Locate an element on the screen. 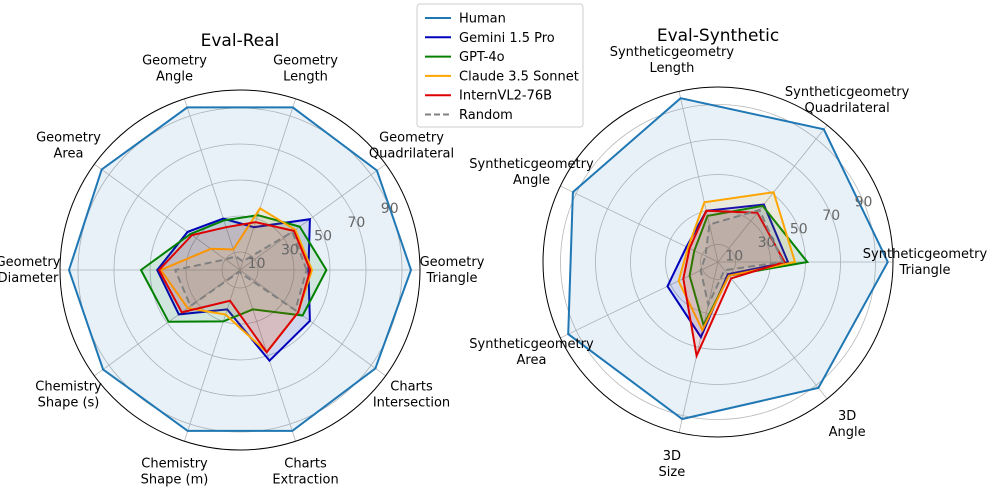 This screenshot has height=500, width=1000. chart-title: Eval-Real is located at coordinates (240, 41).